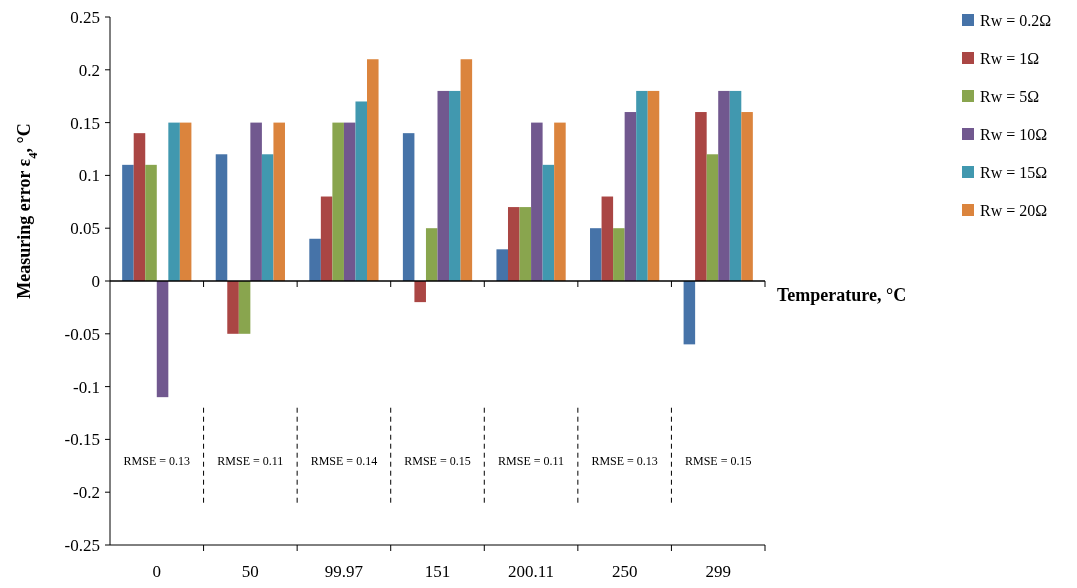  What do you see at coordinates (531, 571) in the screenshot?
I see `x-tick-label: 200.11` at bounding box center [531, 571].